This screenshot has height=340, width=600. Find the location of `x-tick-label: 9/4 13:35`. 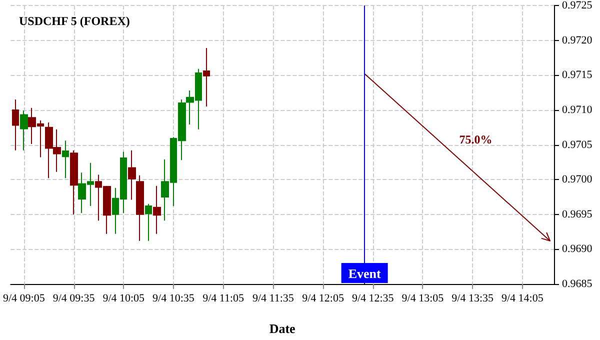

x-tick-label: 9/4 13:35 is located at coordinates (473, 298).